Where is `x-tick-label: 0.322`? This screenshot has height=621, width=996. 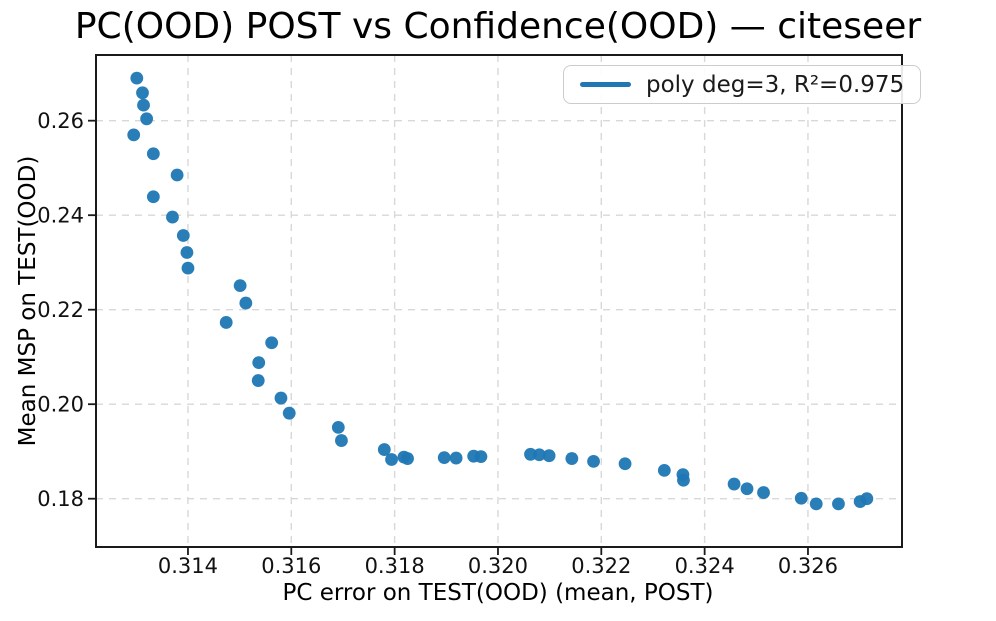 x-tick-label: 0.322 is located at coordinates (601, 566).